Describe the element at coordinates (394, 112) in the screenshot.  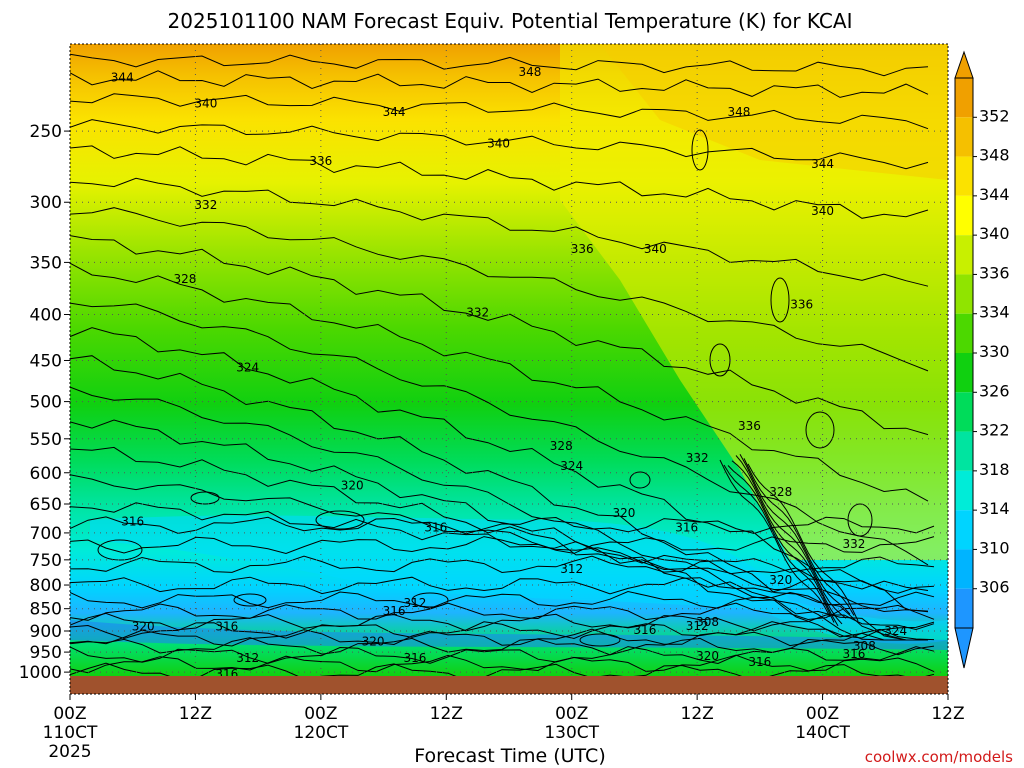
I see `contour-label-text: 344` at that location.